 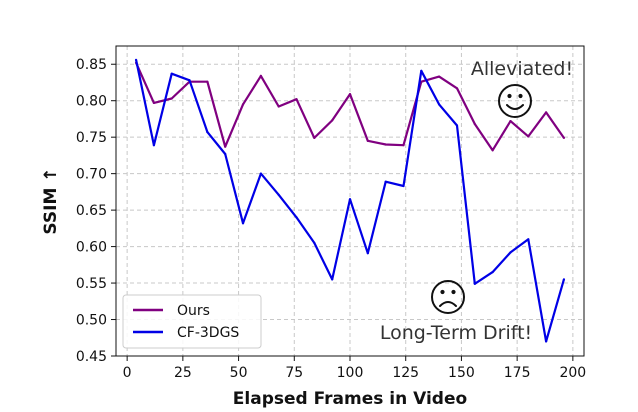 What do you see at coordinates (91, 175) in the screenshot?
I see `y-tick-label-5: 0.70` at bounding box center [91, 175].